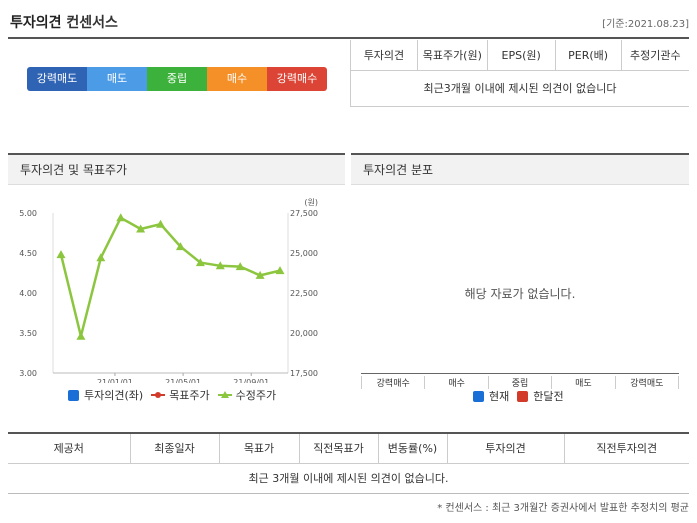 The width and height of the screenshot is (697, 523). What do you see at coordinates (251, 380) in the screenshot?
I see `x-tick-label: 21/09/01` at bounding box center [251, 380].